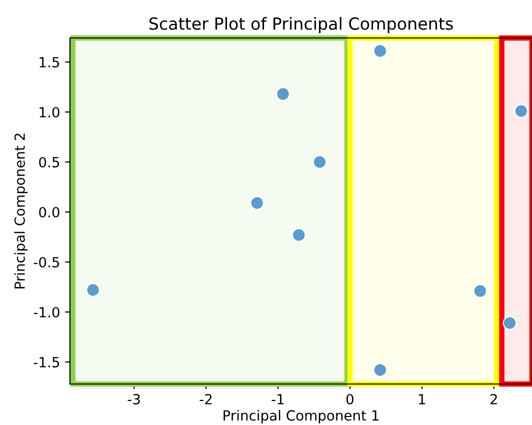  Describe the element at coordinates (50, 62) in the screenshot. I see `y-tick-label: 1.5` at that location.